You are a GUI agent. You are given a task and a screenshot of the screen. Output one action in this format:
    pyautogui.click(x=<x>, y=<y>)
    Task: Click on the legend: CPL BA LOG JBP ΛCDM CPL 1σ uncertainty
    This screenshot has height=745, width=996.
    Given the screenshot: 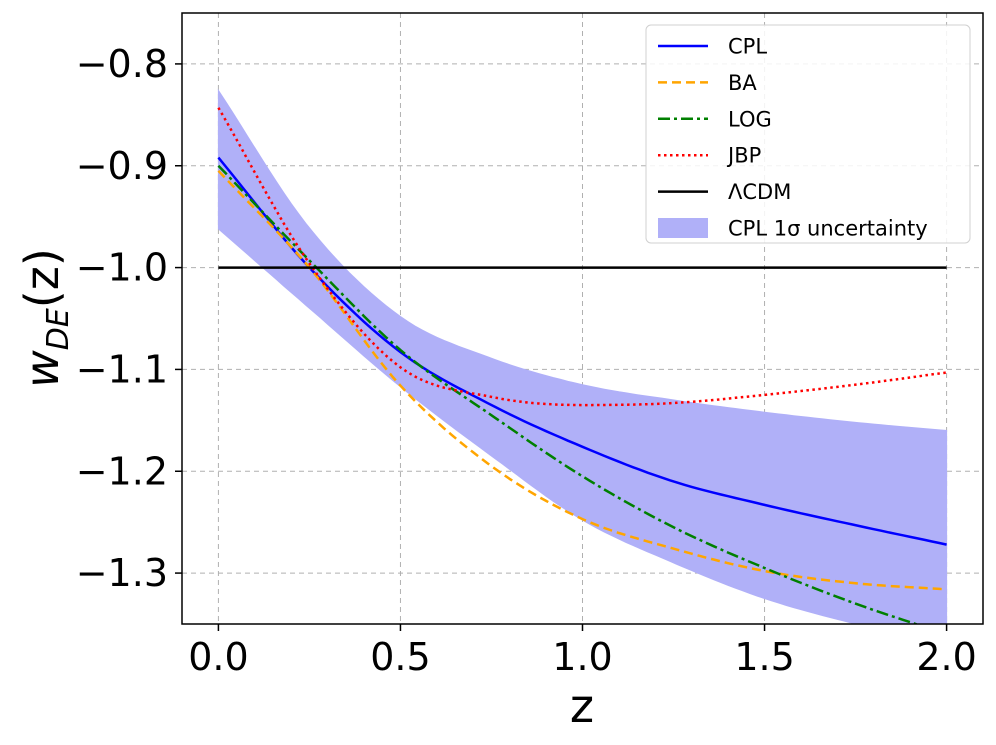 What is the action you would take?
    pyautogui.click(x=808, y=134)
    